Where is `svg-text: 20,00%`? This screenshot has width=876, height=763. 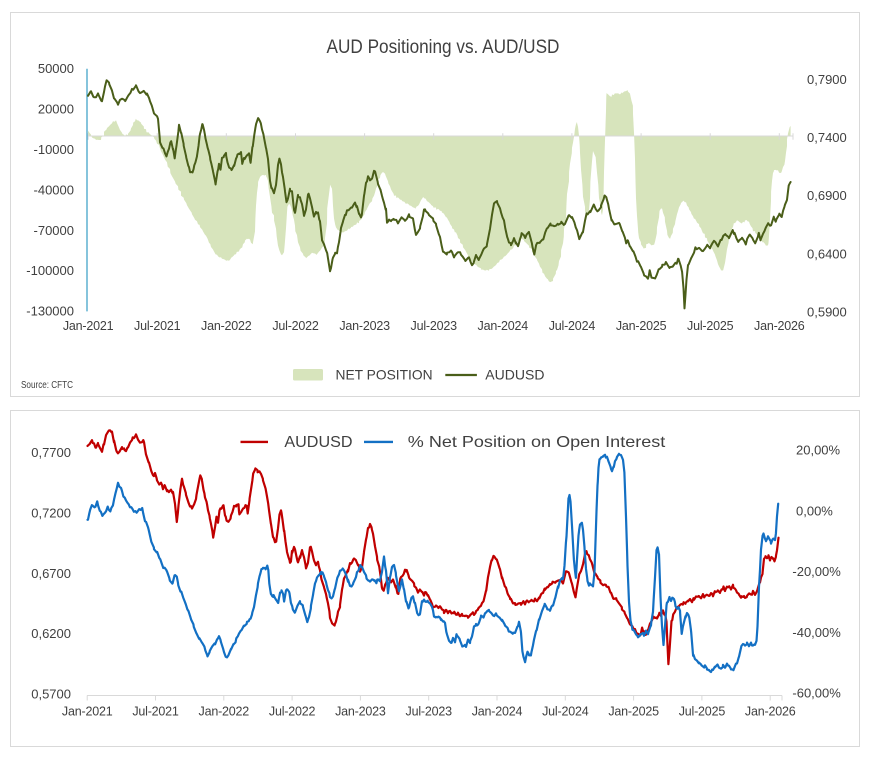 svg-text: 20,00% is located at coordinates (818, 450).